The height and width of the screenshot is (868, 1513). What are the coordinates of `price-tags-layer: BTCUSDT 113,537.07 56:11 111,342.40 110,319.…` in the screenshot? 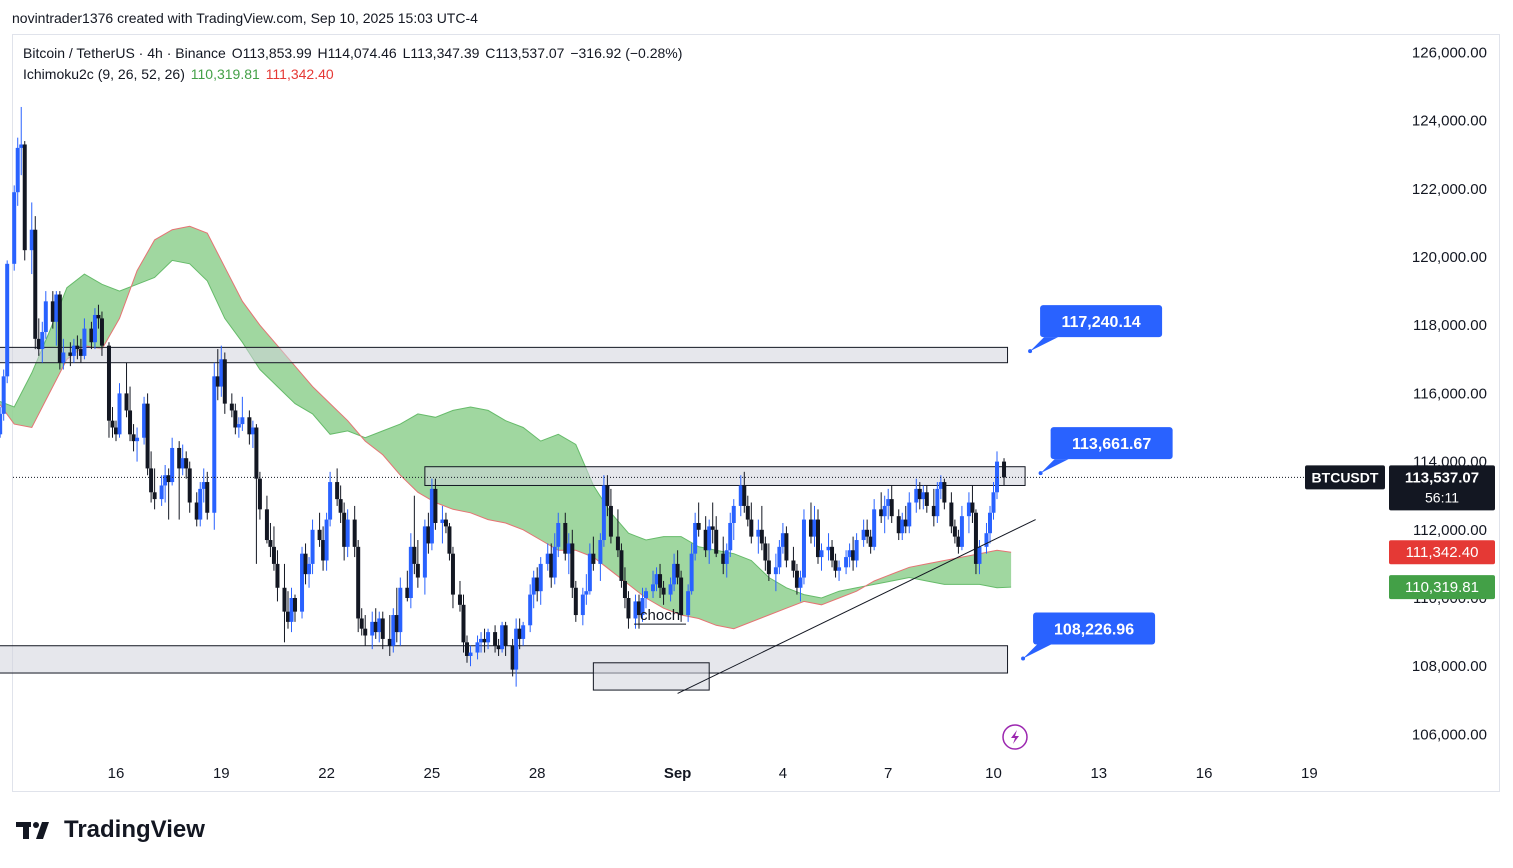 It's located at (1400, 532).